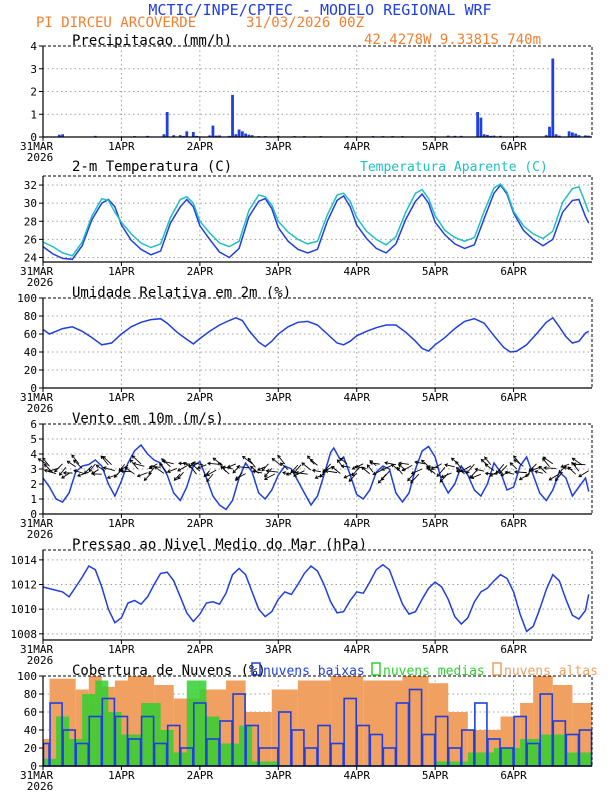 Image resolution: width=612 pixels, height=792 pixels. Describe the element at coordinates (435, 649) in the screenshot. I see `x-tick-label: 5APR` at that location.